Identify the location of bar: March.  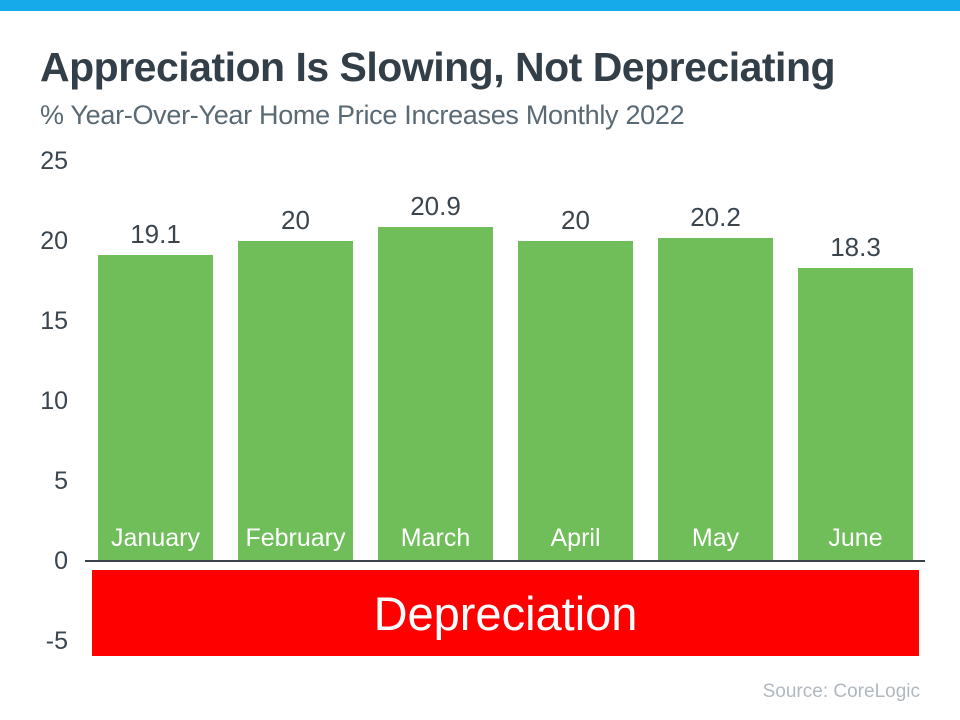
(435, 394).